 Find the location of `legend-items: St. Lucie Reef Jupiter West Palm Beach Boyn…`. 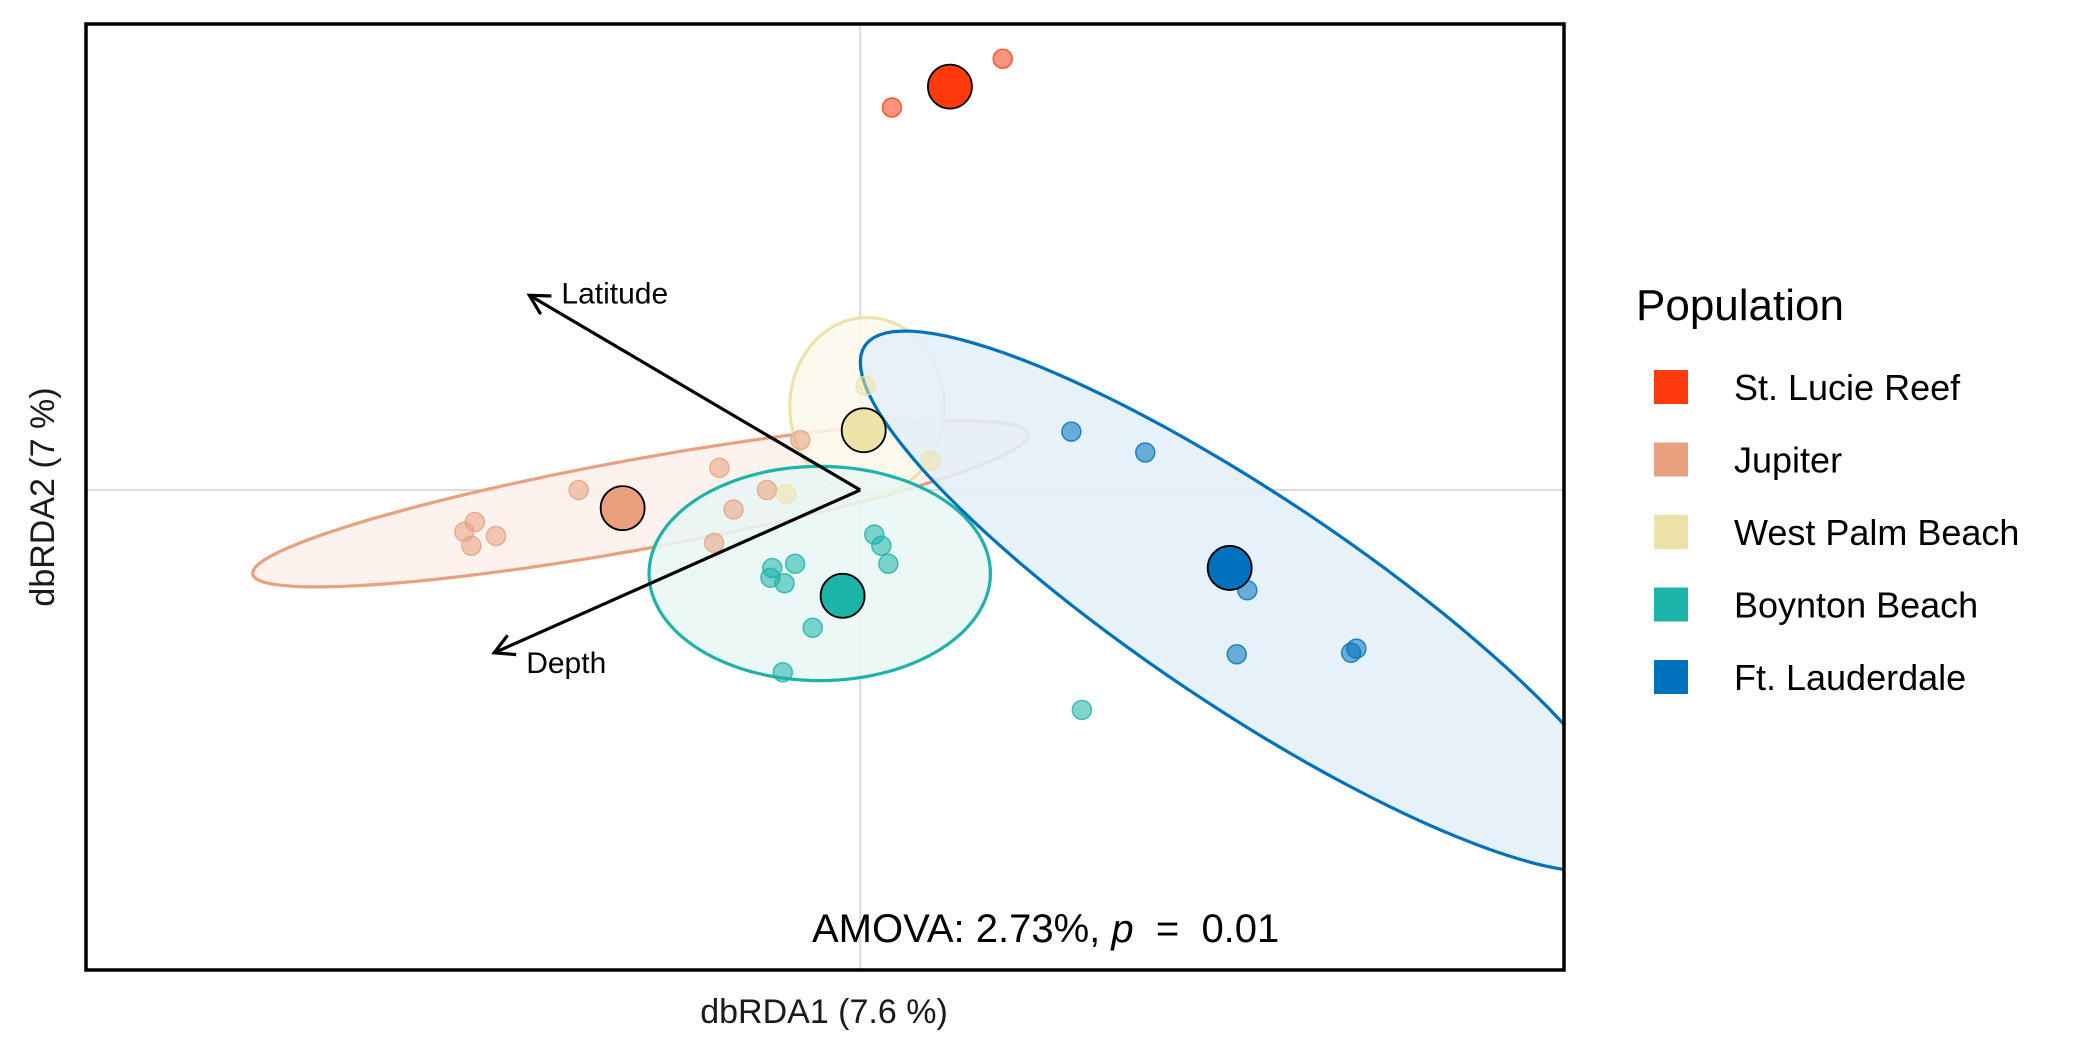

legend-items: St. Lucie Reef Jupiter West Palm Beach Boyn… is located at coordinates (1836, 532).